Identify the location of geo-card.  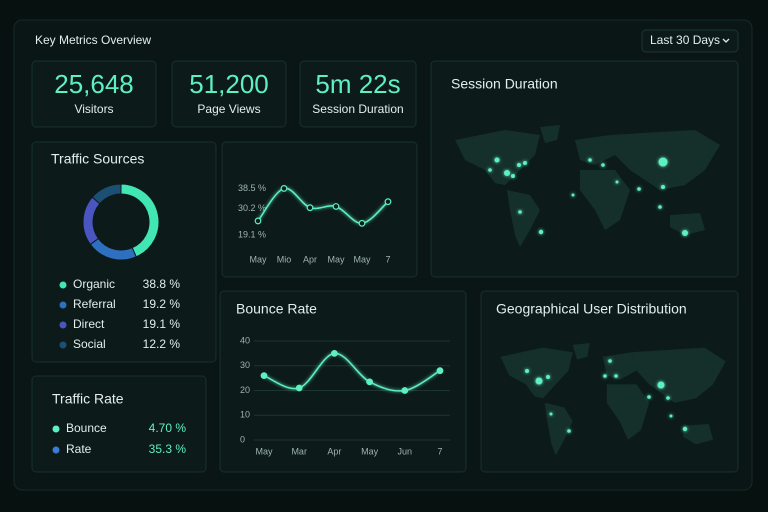
(609, 381).